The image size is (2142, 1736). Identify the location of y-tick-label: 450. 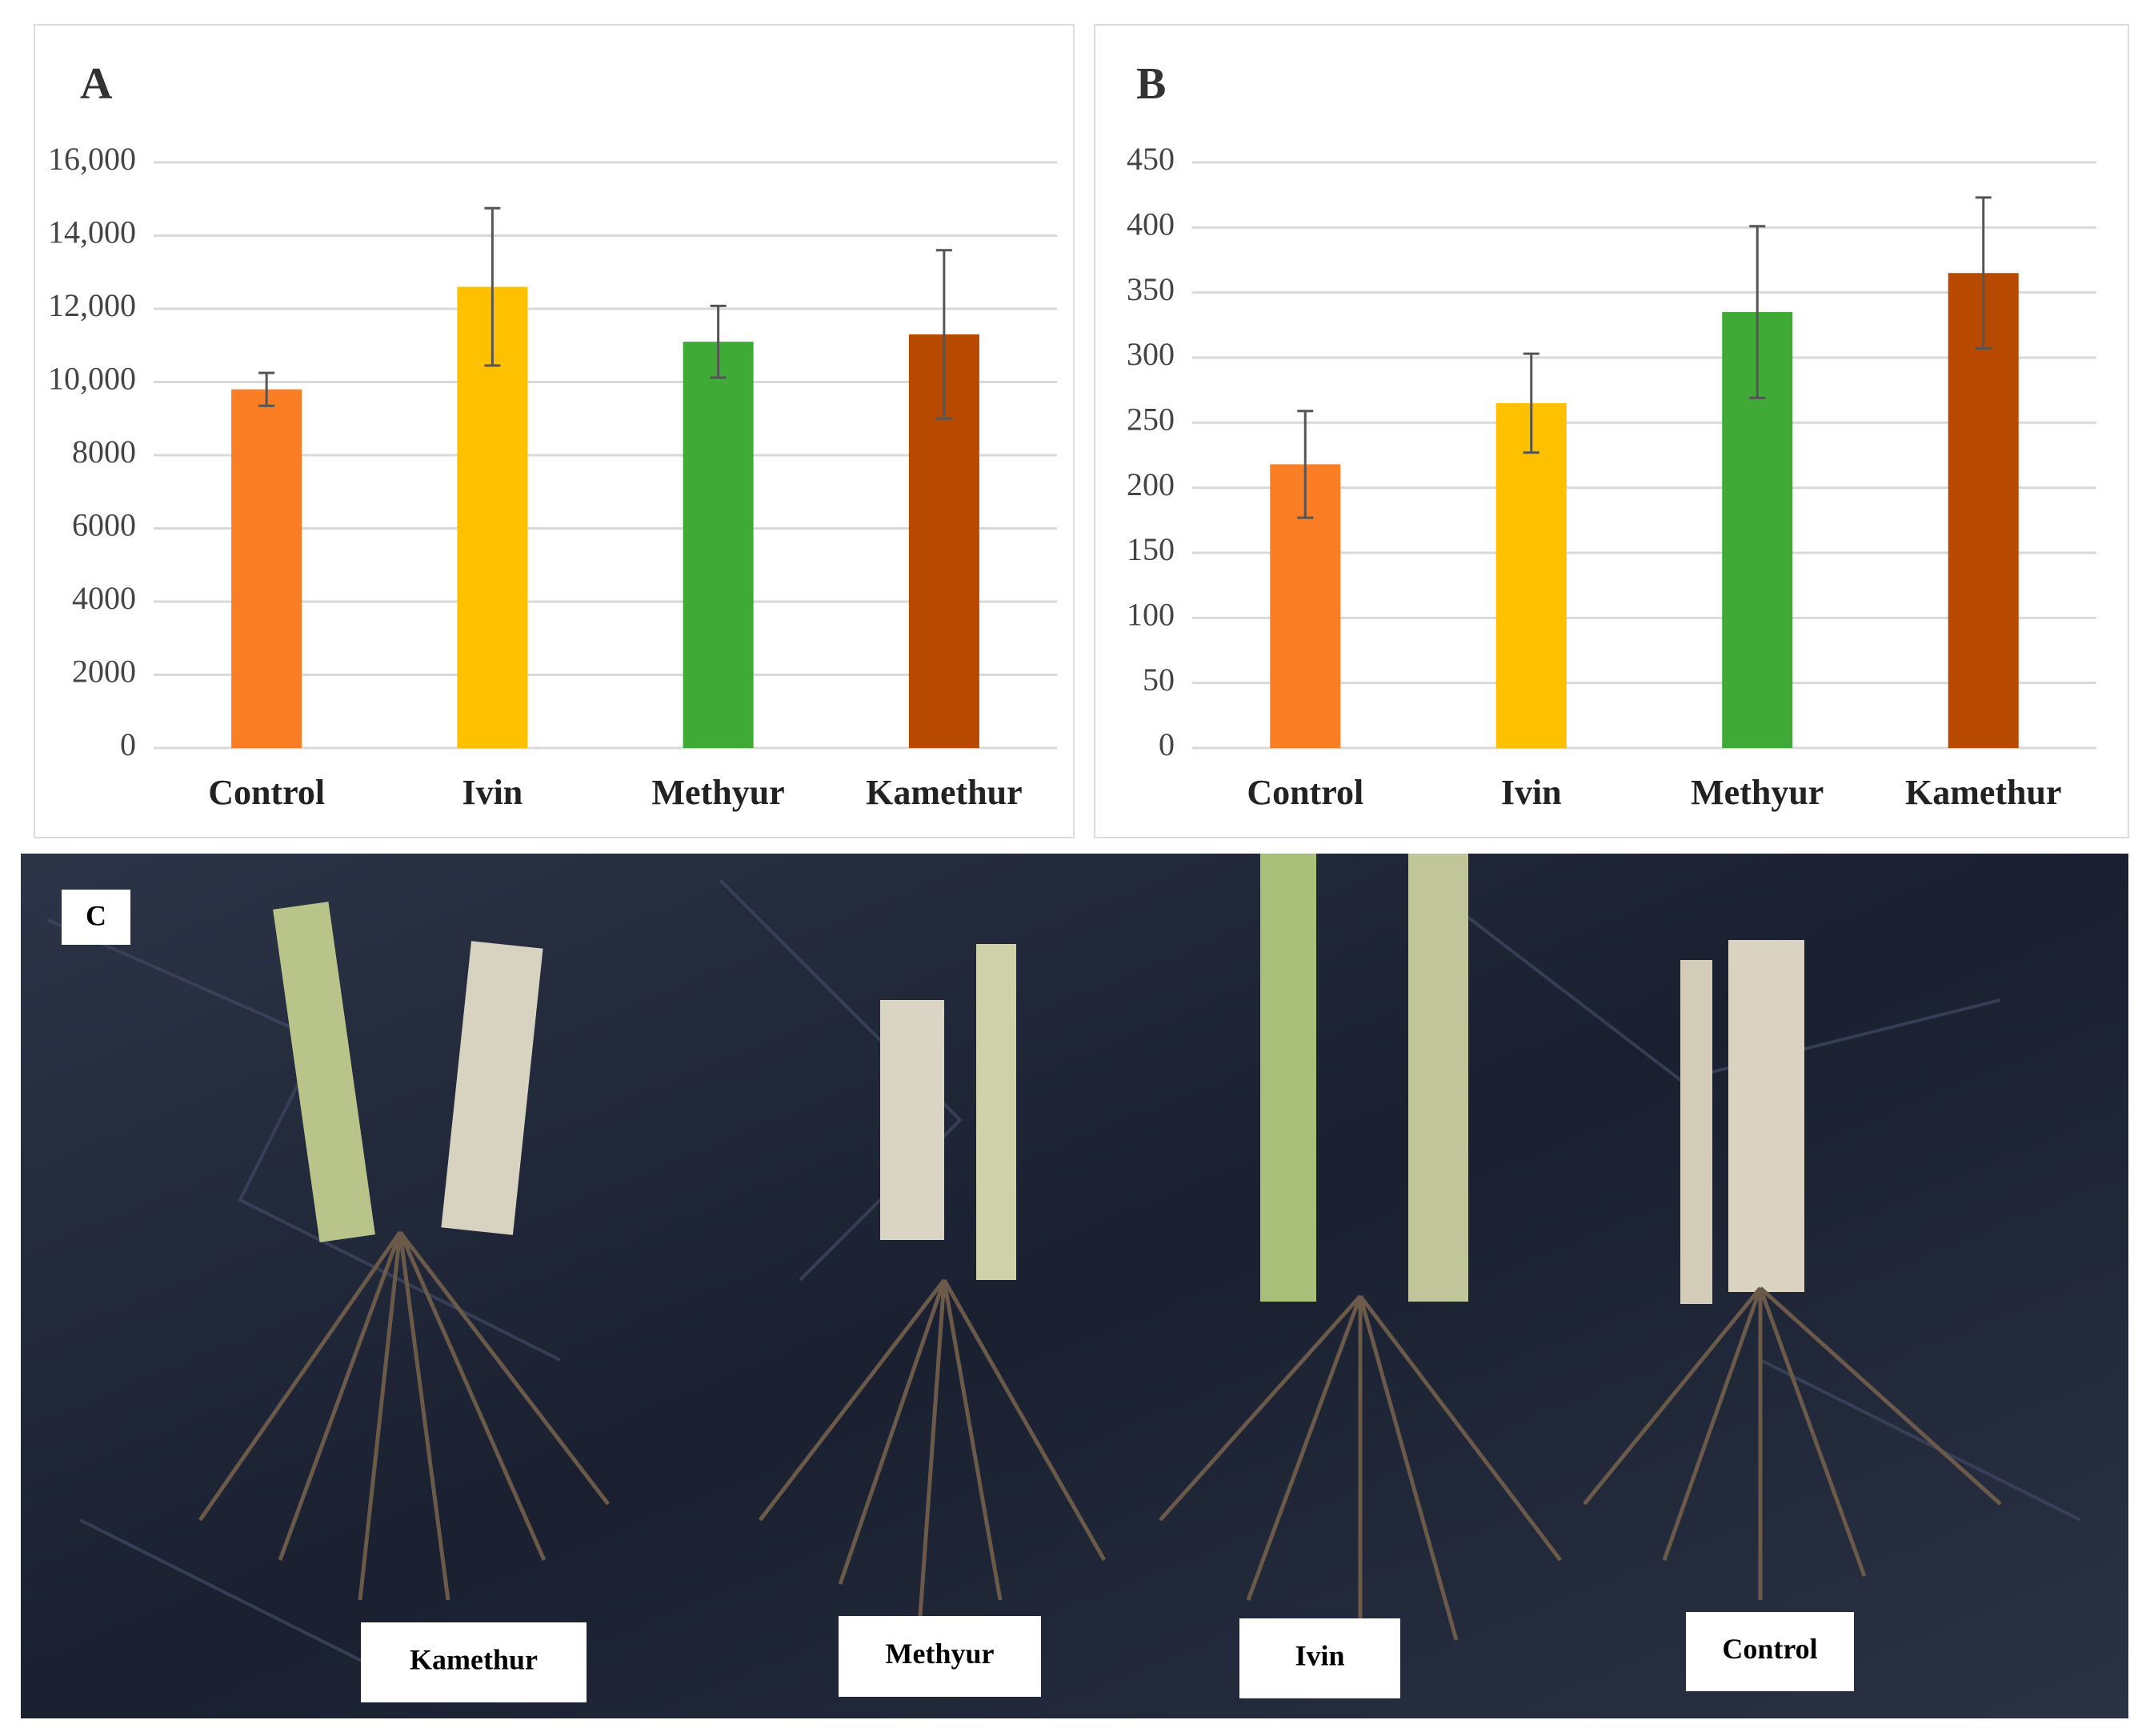
(1151, 159).